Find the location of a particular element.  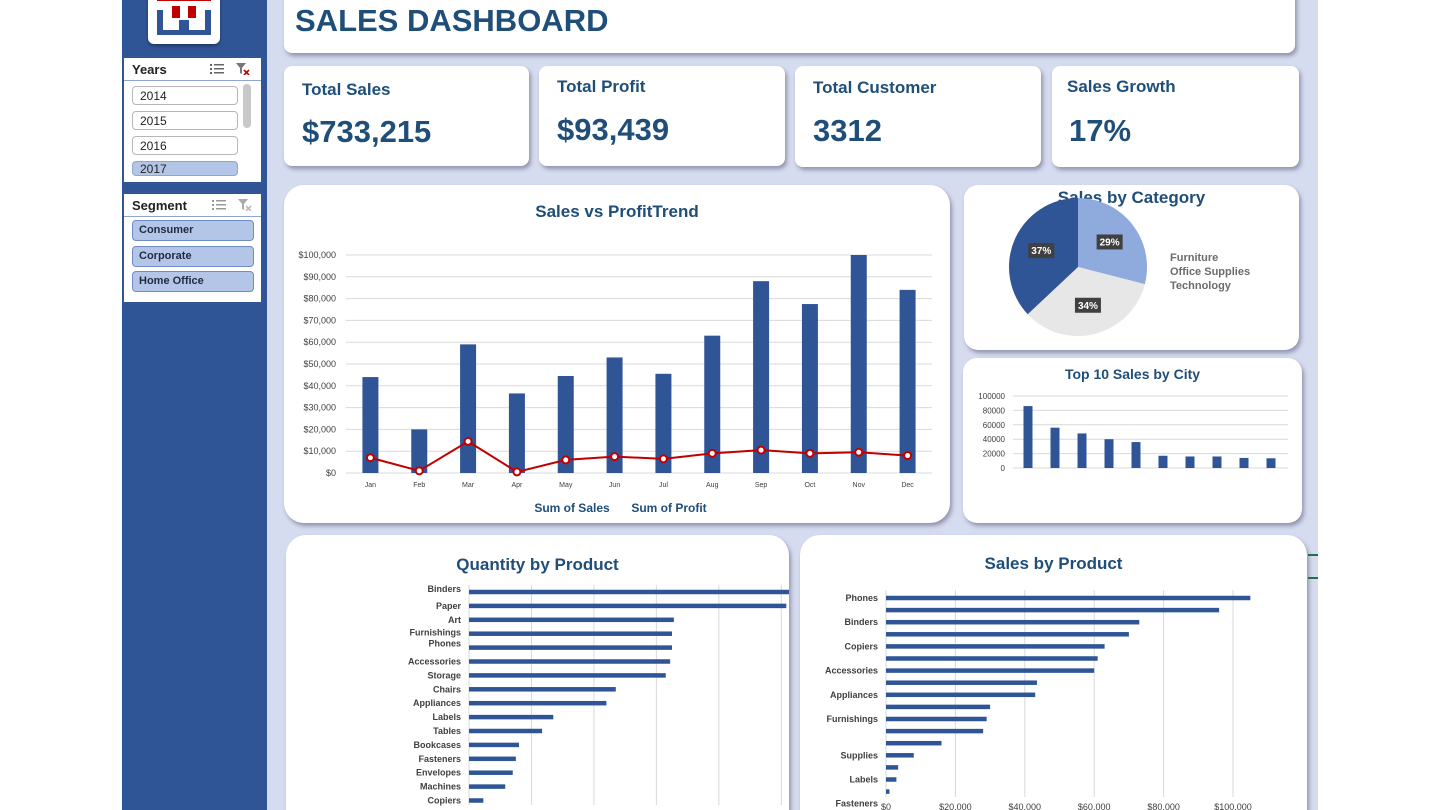

years-slicer: Years 2014 2015 2016 2017 is located at coordinates (192, 120).